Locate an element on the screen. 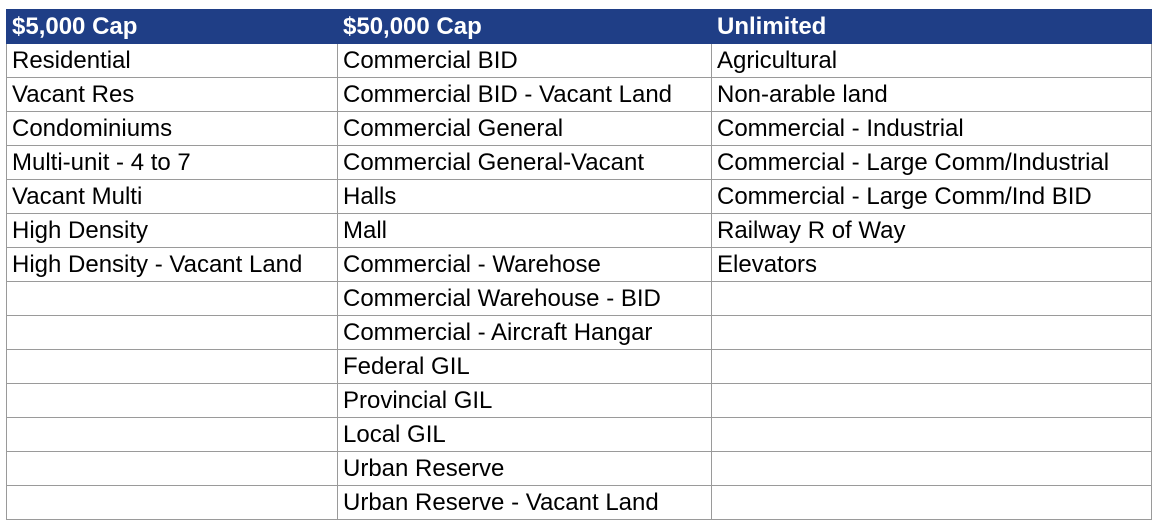 This screenshot has height=530, width=1167. table-cell: Local GIL is located at coordinates (524, 434).